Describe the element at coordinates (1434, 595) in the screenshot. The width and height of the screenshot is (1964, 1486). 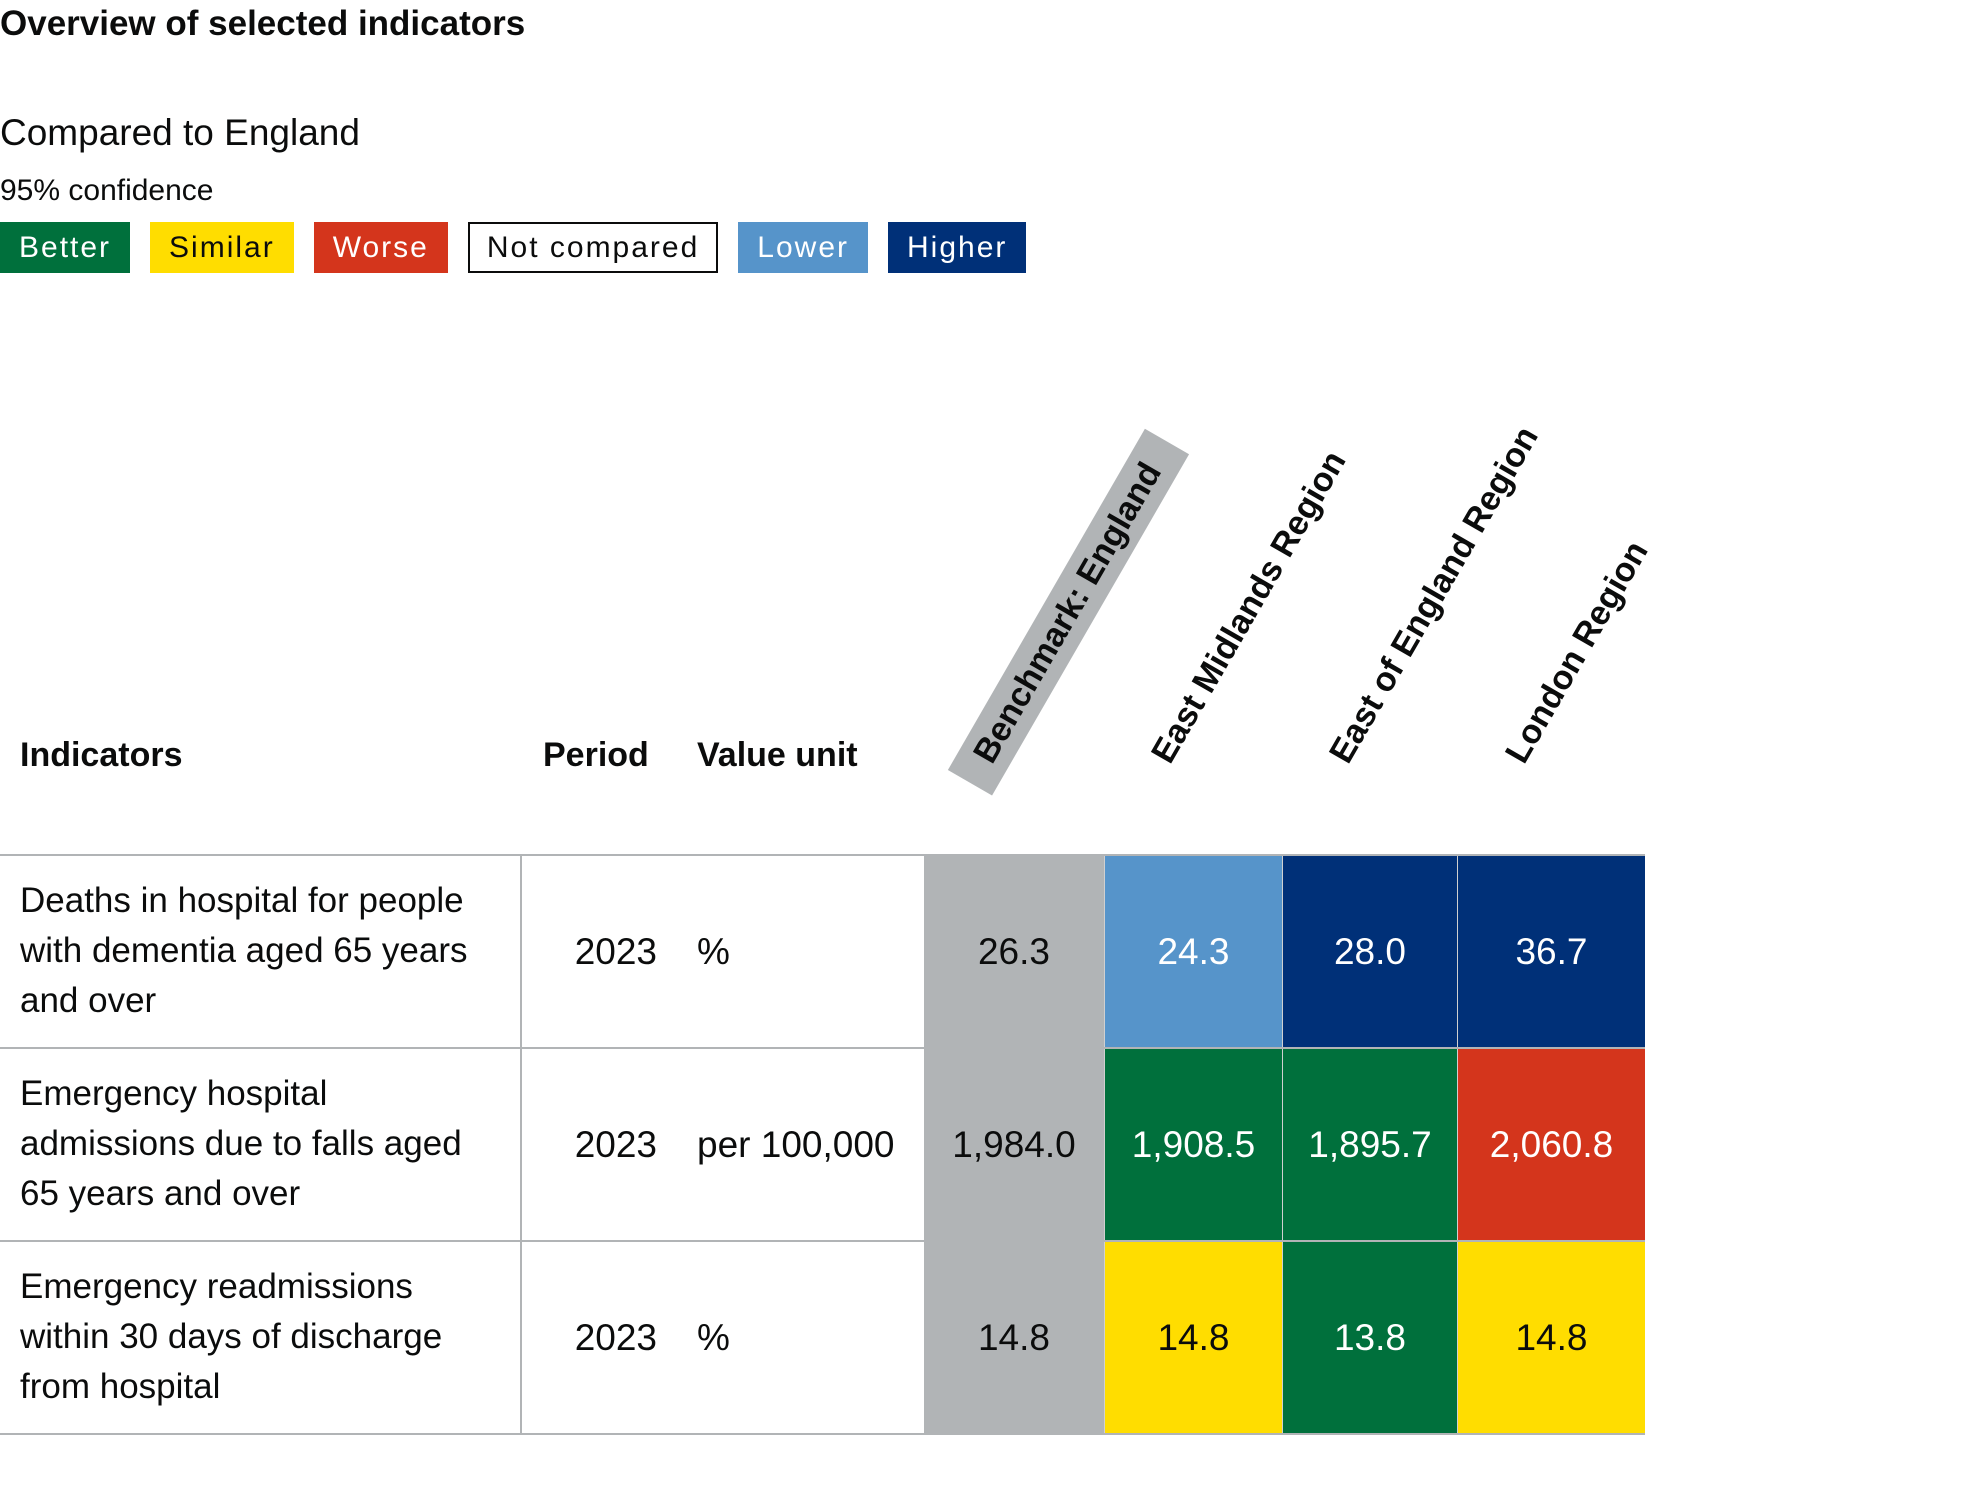
I see `area-label-east-of-england: East of England Region` at that location.